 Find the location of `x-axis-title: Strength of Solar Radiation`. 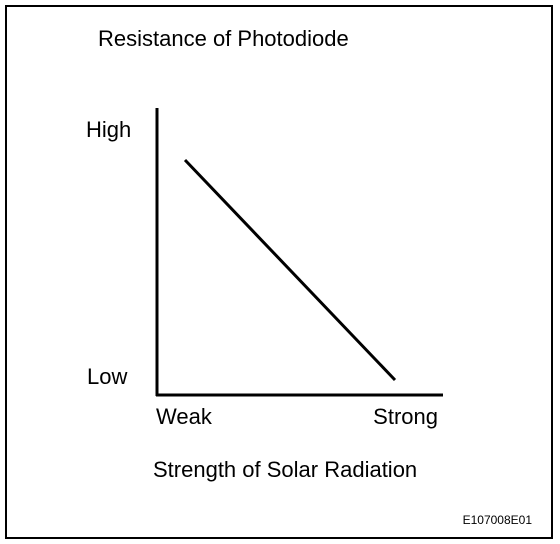

x-axis-title: Strength of Solar Radiation is located at coordinates (285, 469).